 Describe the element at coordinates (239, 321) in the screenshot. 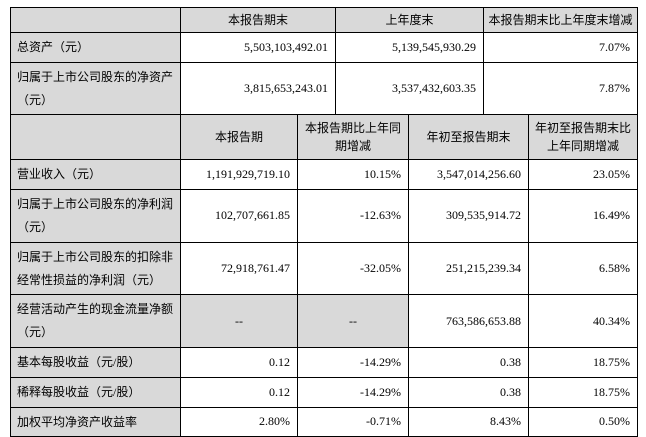

I see `value-current-period: --` at that location.